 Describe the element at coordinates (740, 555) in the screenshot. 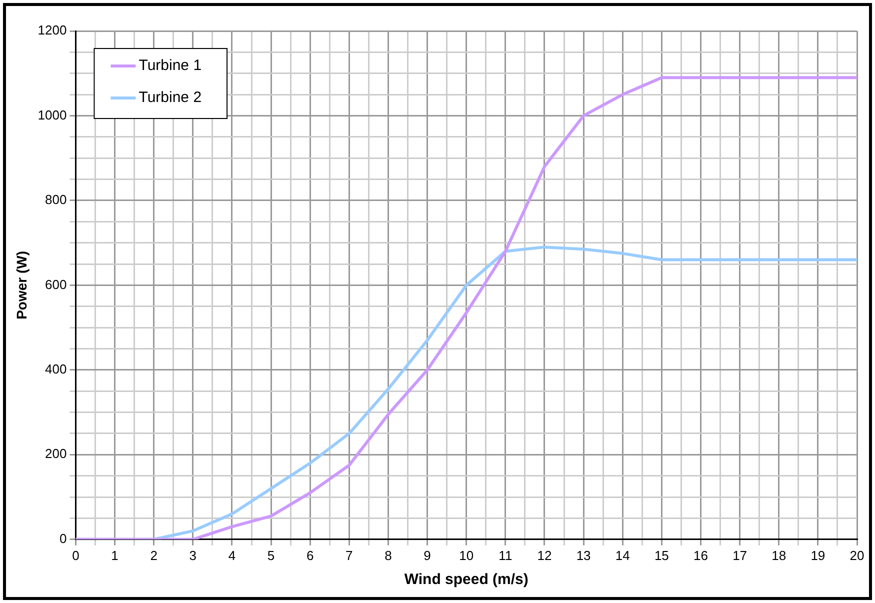

I see `x-tick-label: 17` at that location.